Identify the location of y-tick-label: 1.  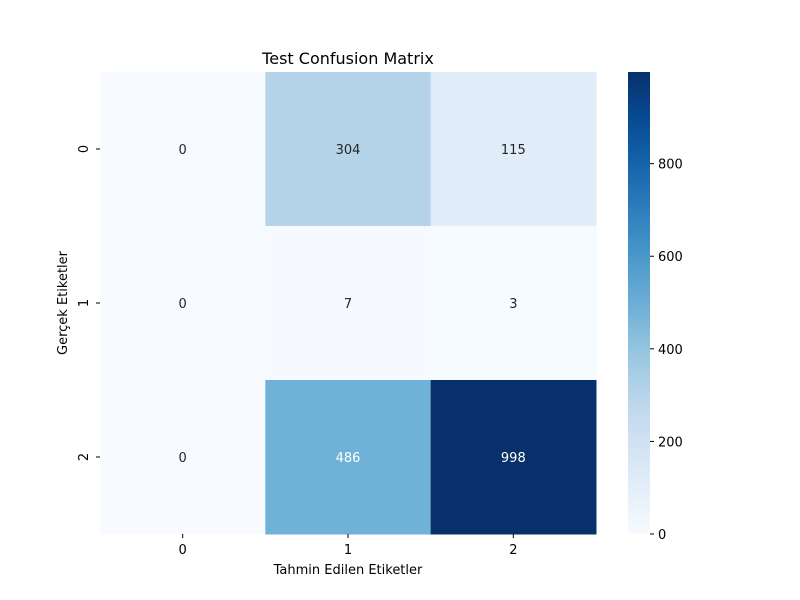
(84, 303).